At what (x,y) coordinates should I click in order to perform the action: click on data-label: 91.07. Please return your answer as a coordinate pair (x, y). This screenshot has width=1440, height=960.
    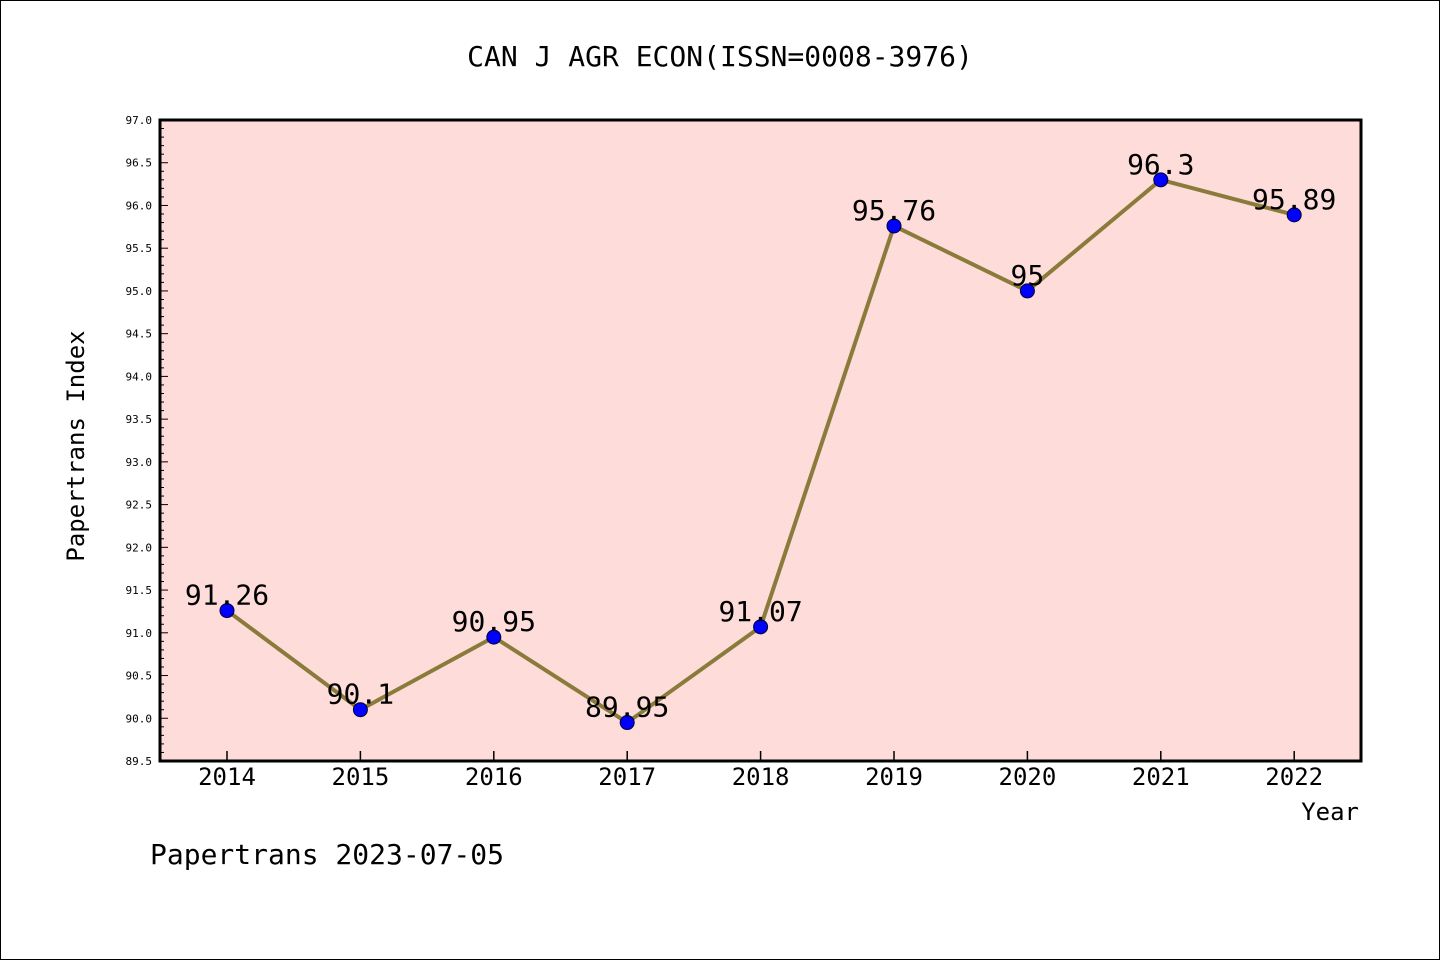
    Looking at the image, I should click on (760, 611).